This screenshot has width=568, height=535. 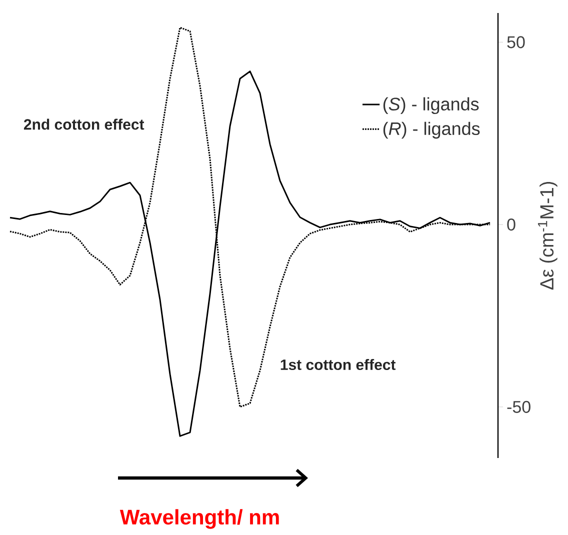 What do you see at coordinates (516, 42) in the screenshot?
I see `y-tick-label: 50` at bounding box center [516, 42].